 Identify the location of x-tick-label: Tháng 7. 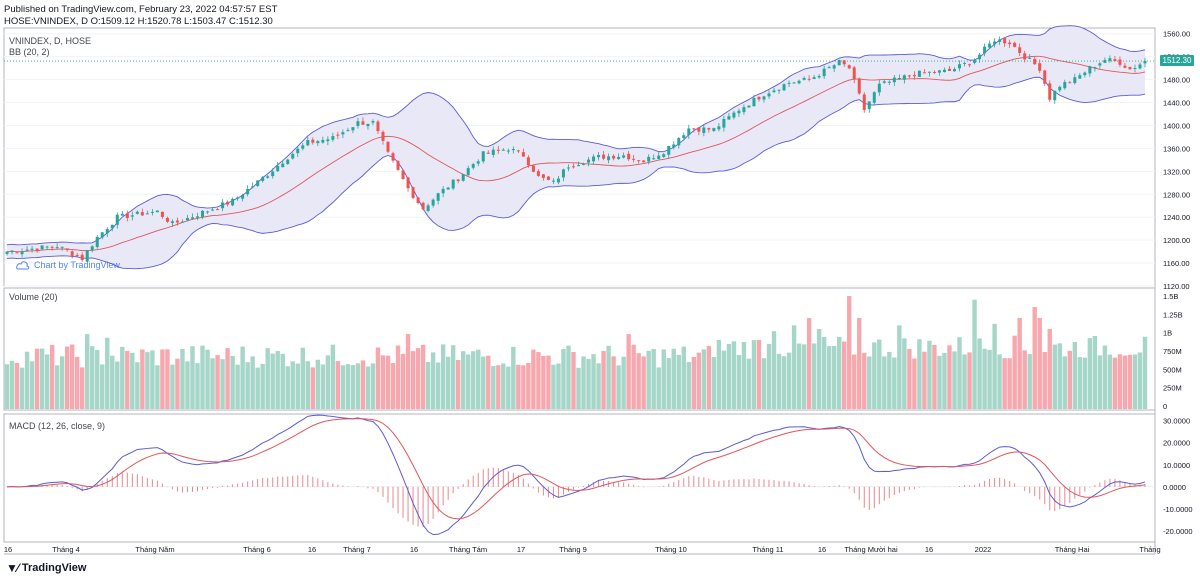
(357, 549).